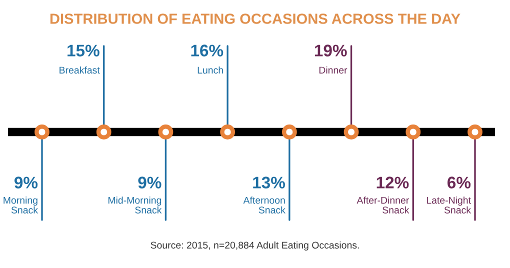 This screenshot has height=268, width=510. Describe the element at coordinates (254, 246) in the screenshot. I see `source-note: Source: 2015, n=20,884 Adult Eating Occasions.` at that location.